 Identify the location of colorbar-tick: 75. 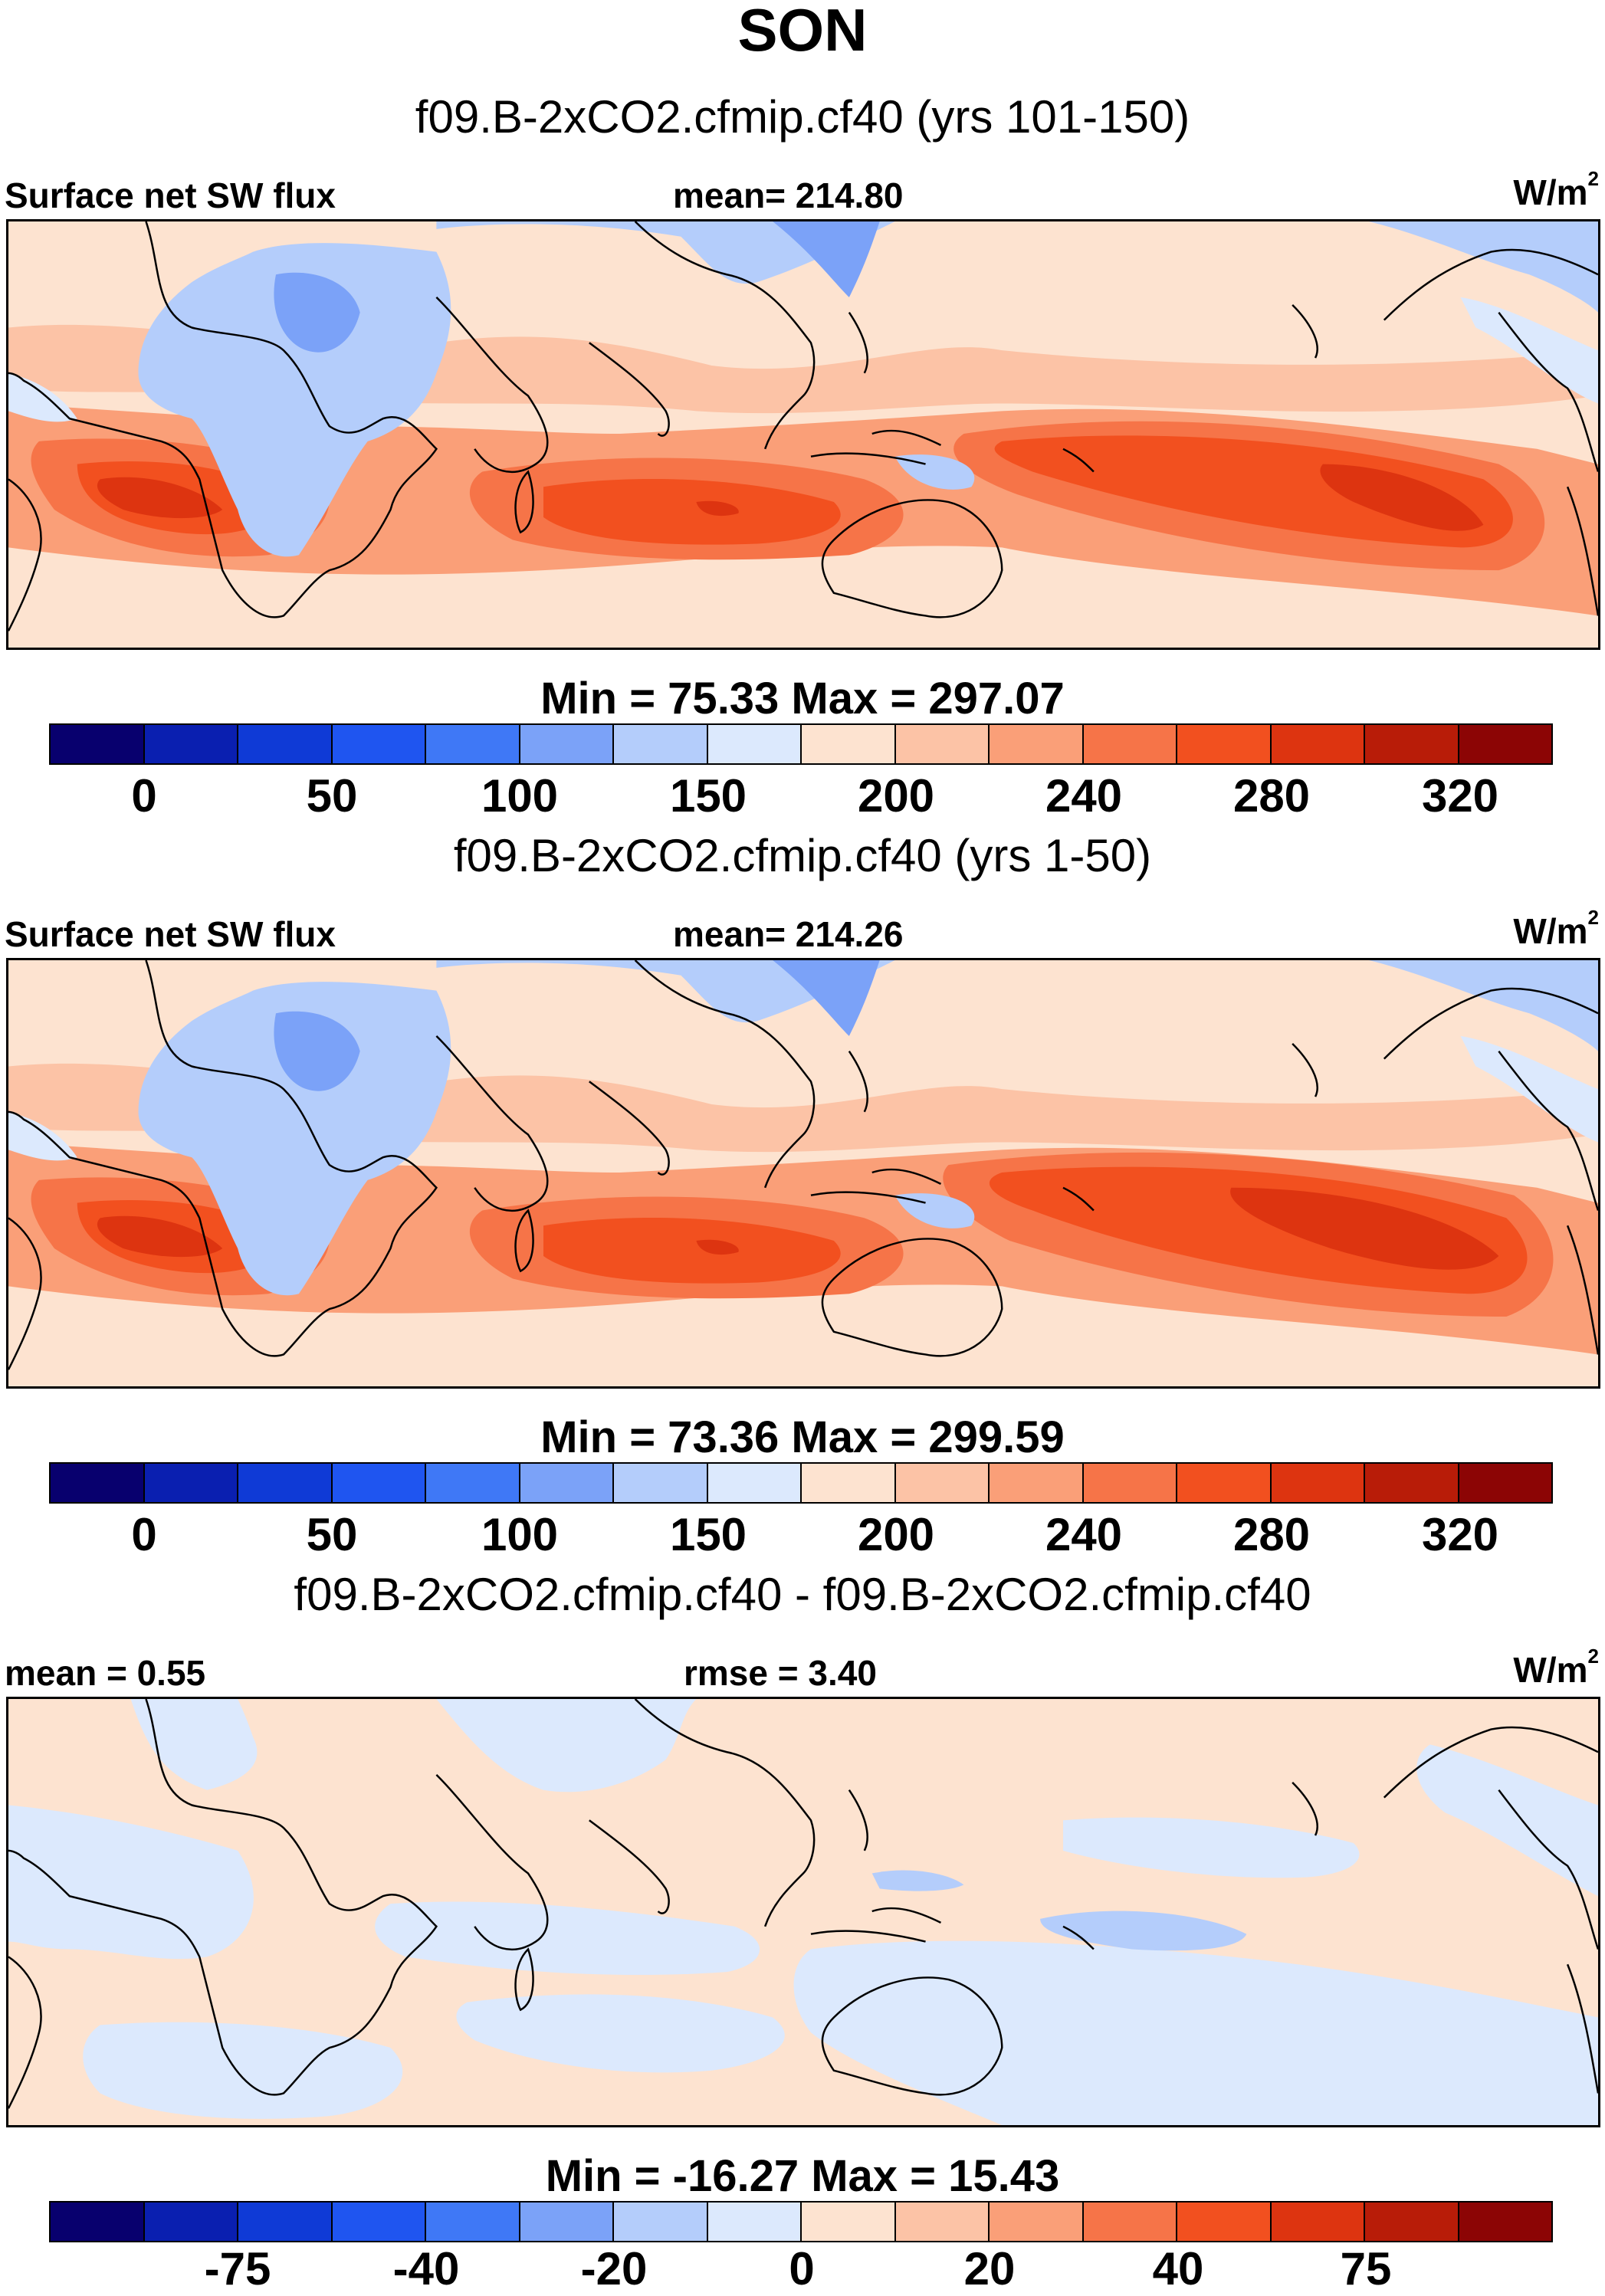
(1366, 2268).